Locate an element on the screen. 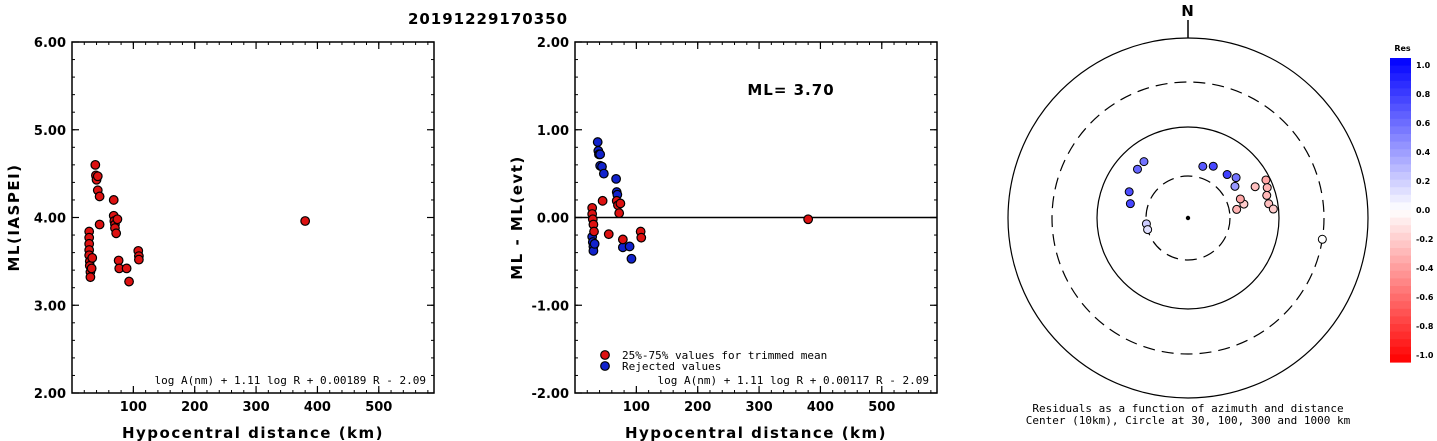 This screenshot has height=441, width=1437. colorbar-tick-label: -0.4 is located at coordinates (1425, 268).